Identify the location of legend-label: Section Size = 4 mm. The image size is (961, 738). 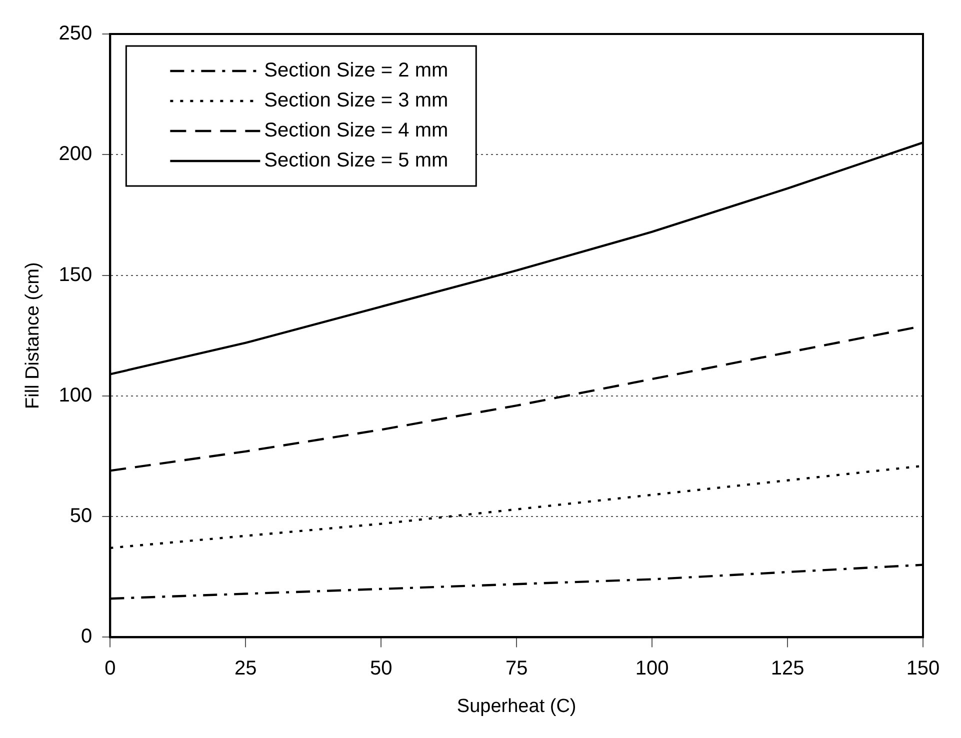
(356, 131).